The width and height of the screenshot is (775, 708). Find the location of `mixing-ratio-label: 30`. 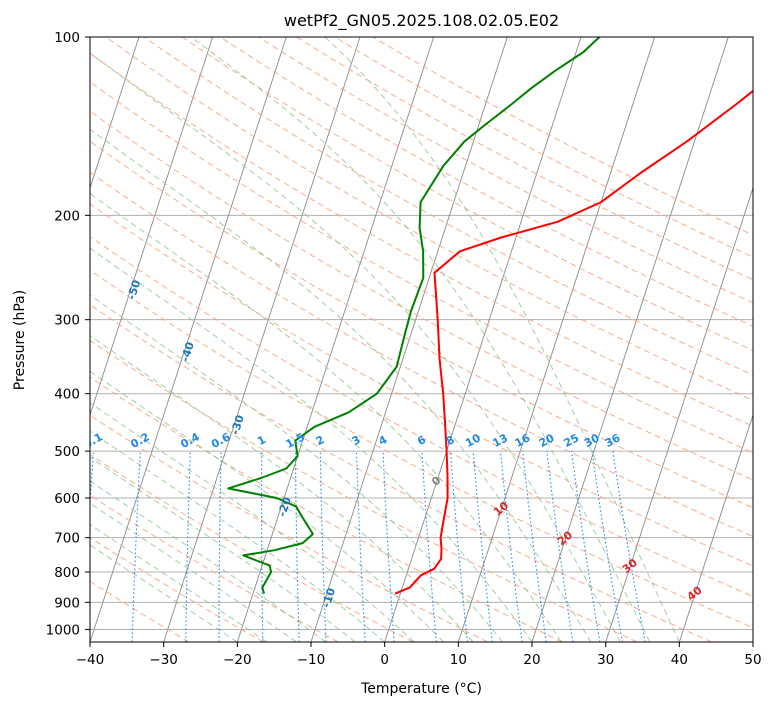

mixing-ratio-label: 30 is located at coordinates (592, 440).